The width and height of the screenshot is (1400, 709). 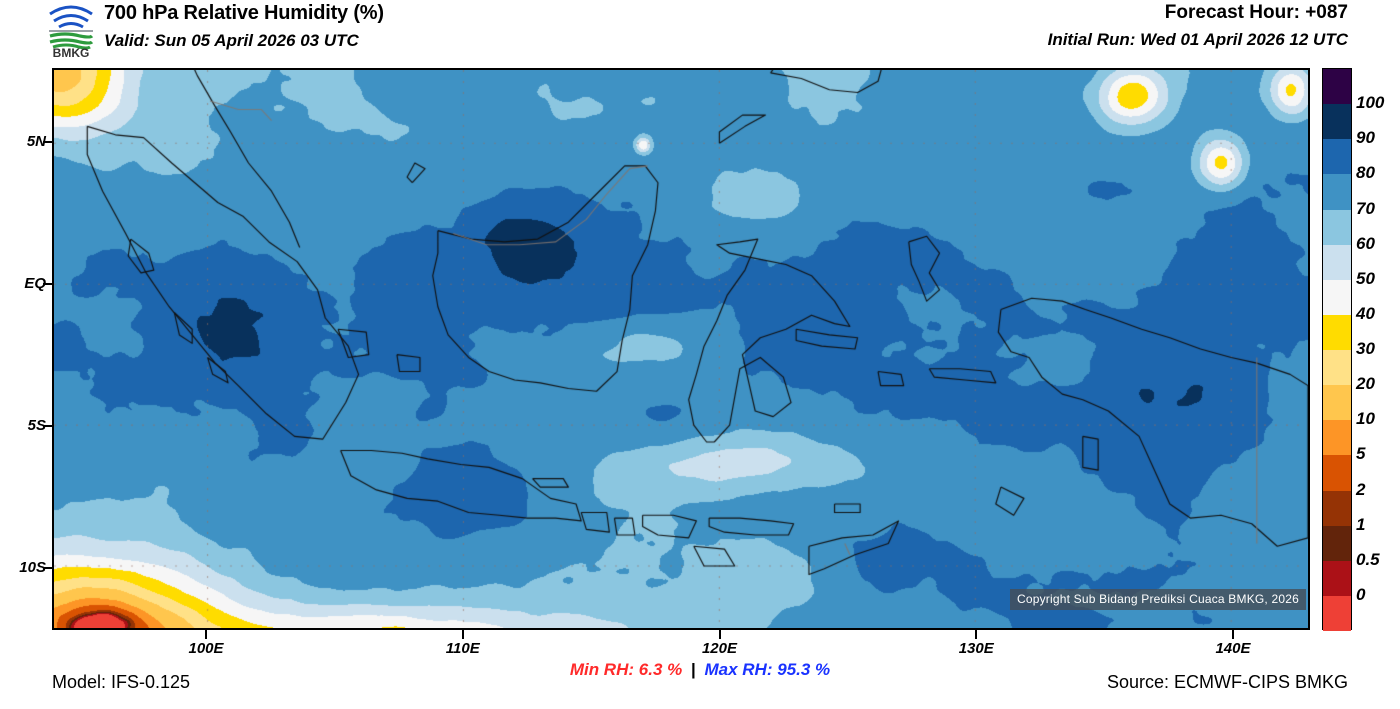 I want to click on lon-label-110E: 110E, so click(x=462, y=648).